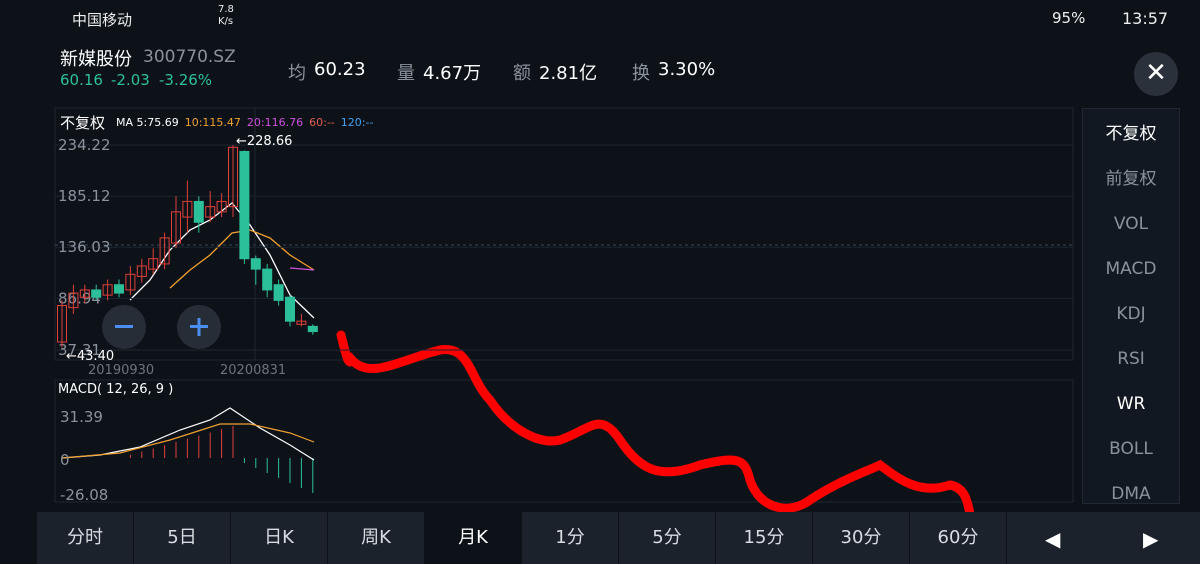 This screenshot has width=1200, height=564. I want to click on menu-item: RSI, so click(1131, 359).